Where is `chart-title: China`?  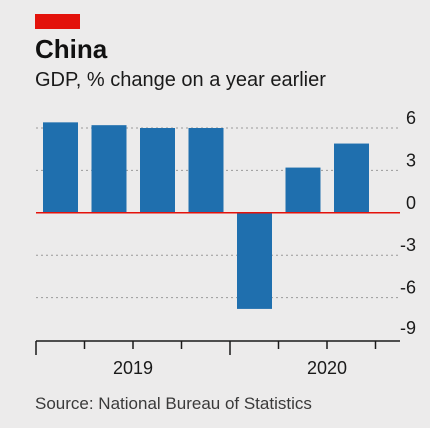 chart-title: China is located at coordinates (71, 49).